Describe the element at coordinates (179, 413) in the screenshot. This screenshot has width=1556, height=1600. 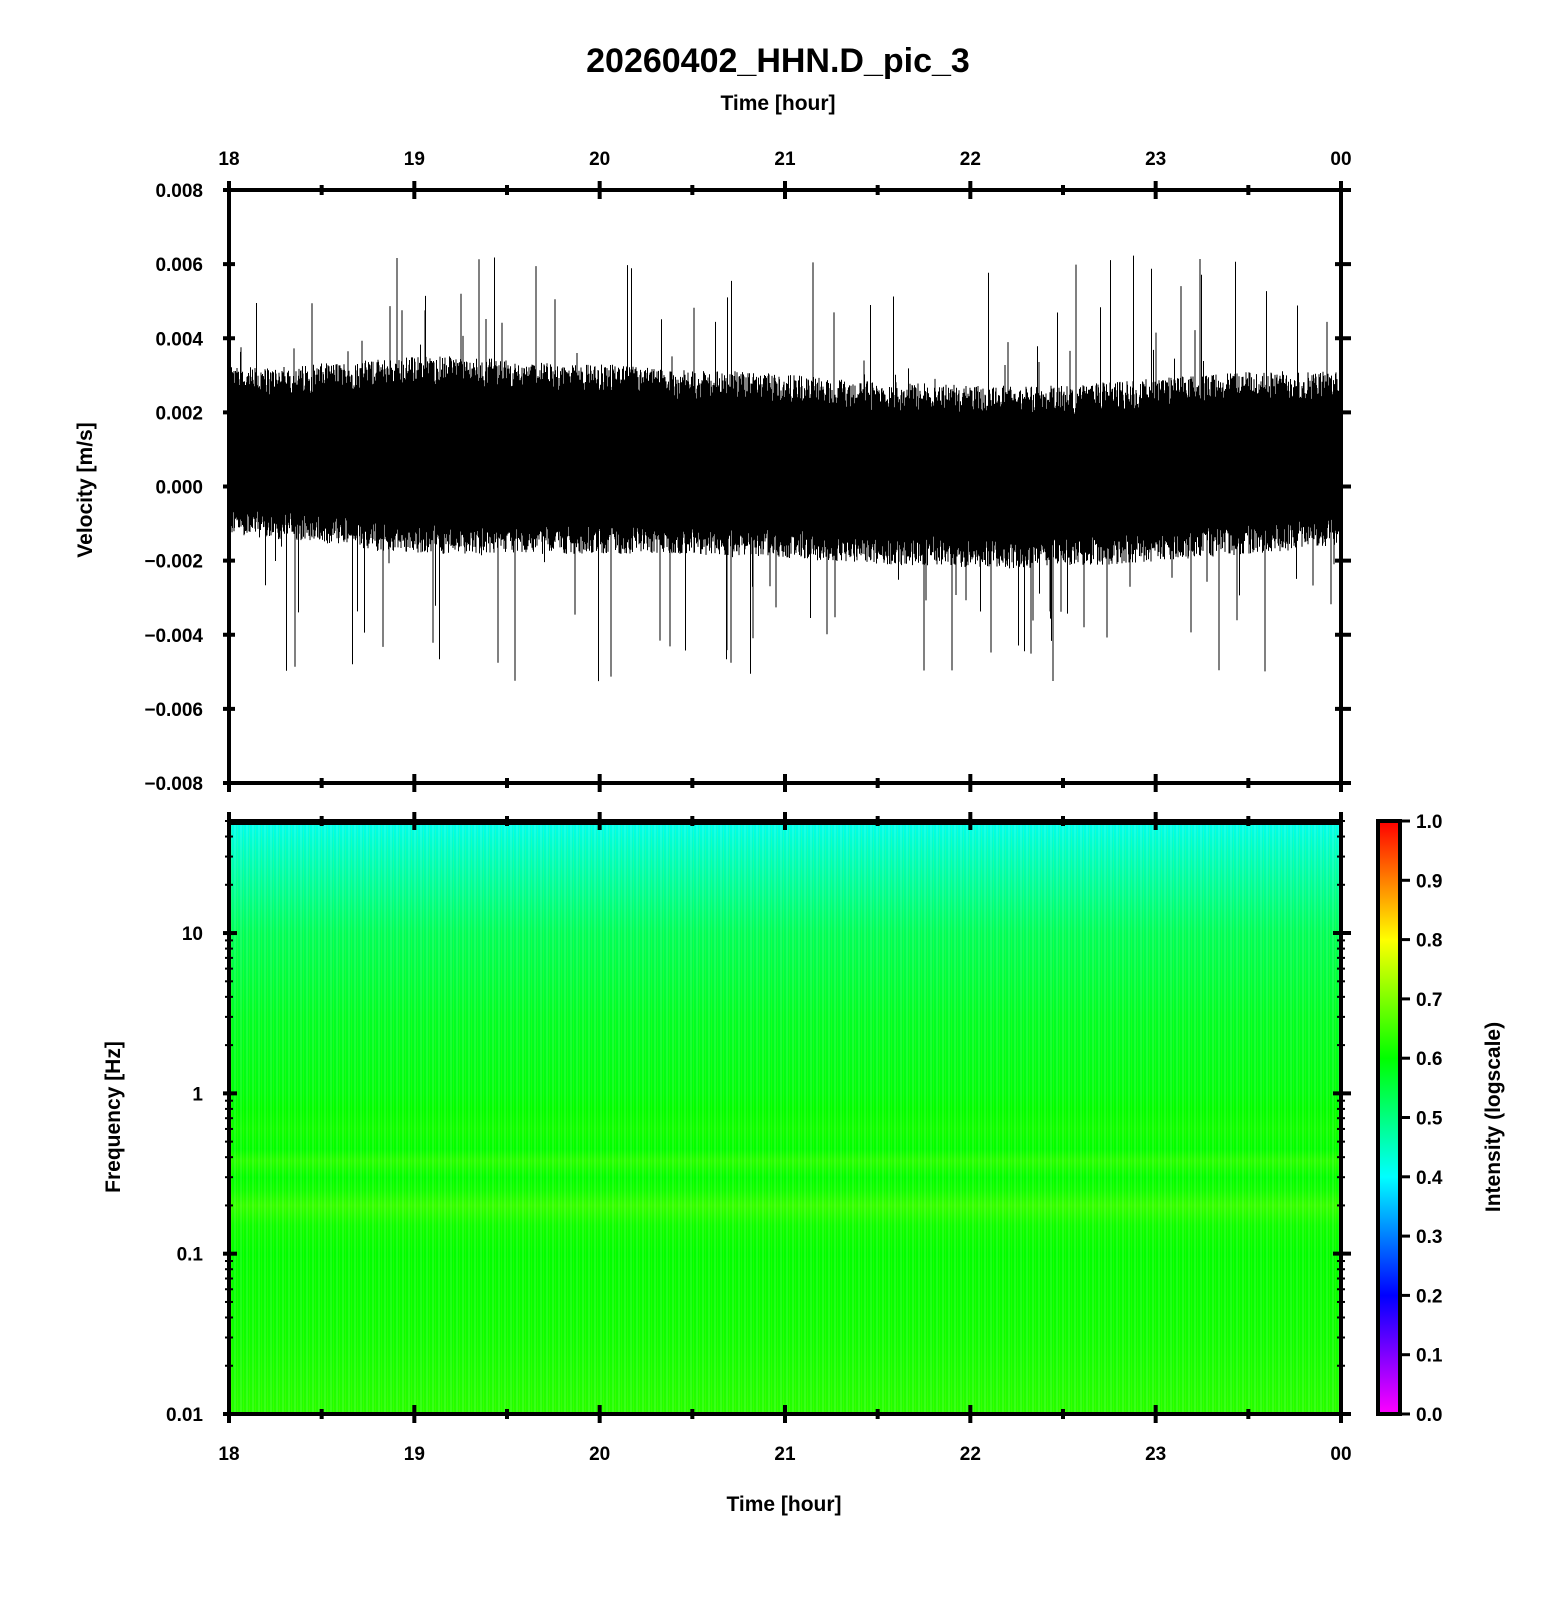
I see `y-tick-label: 0.002` at that location.